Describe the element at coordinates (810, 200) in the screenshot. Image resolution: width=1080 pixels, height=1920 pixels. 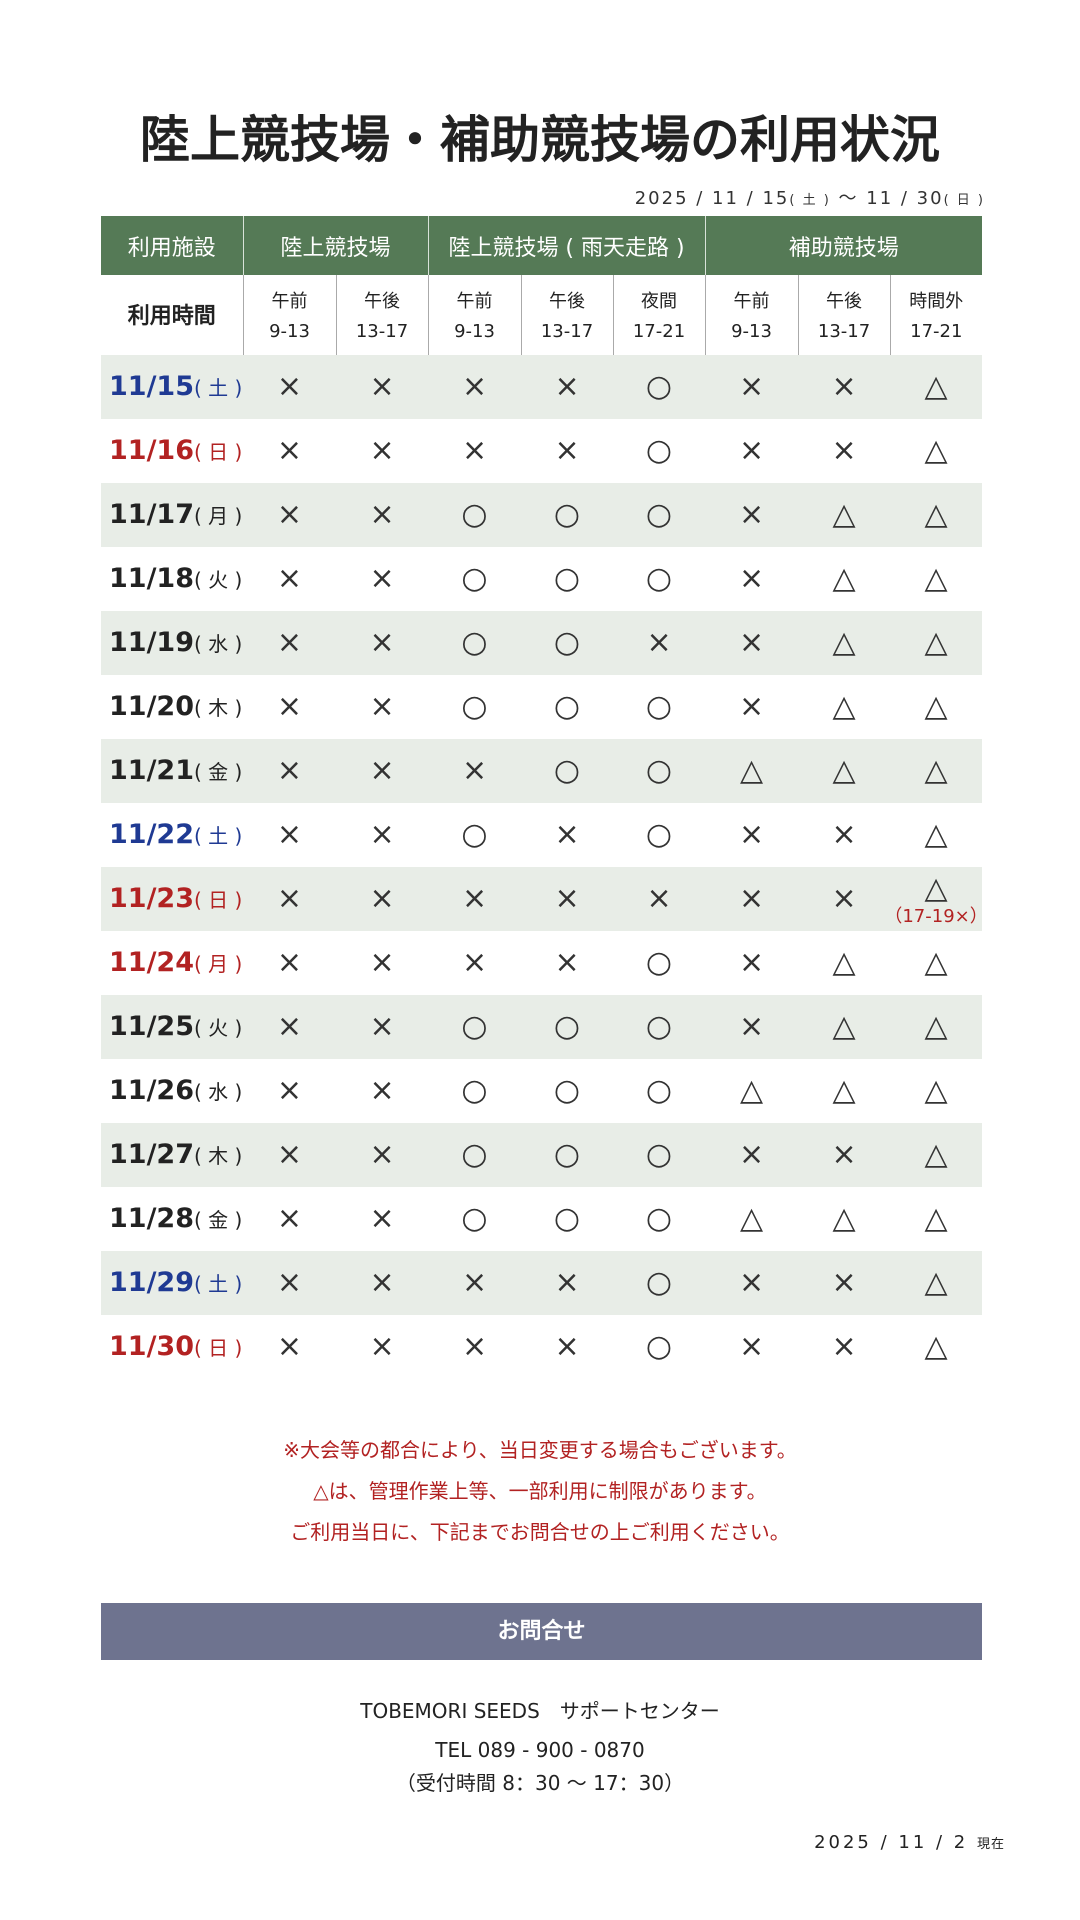
I see `period-start-day: ( 土 )` at that location.